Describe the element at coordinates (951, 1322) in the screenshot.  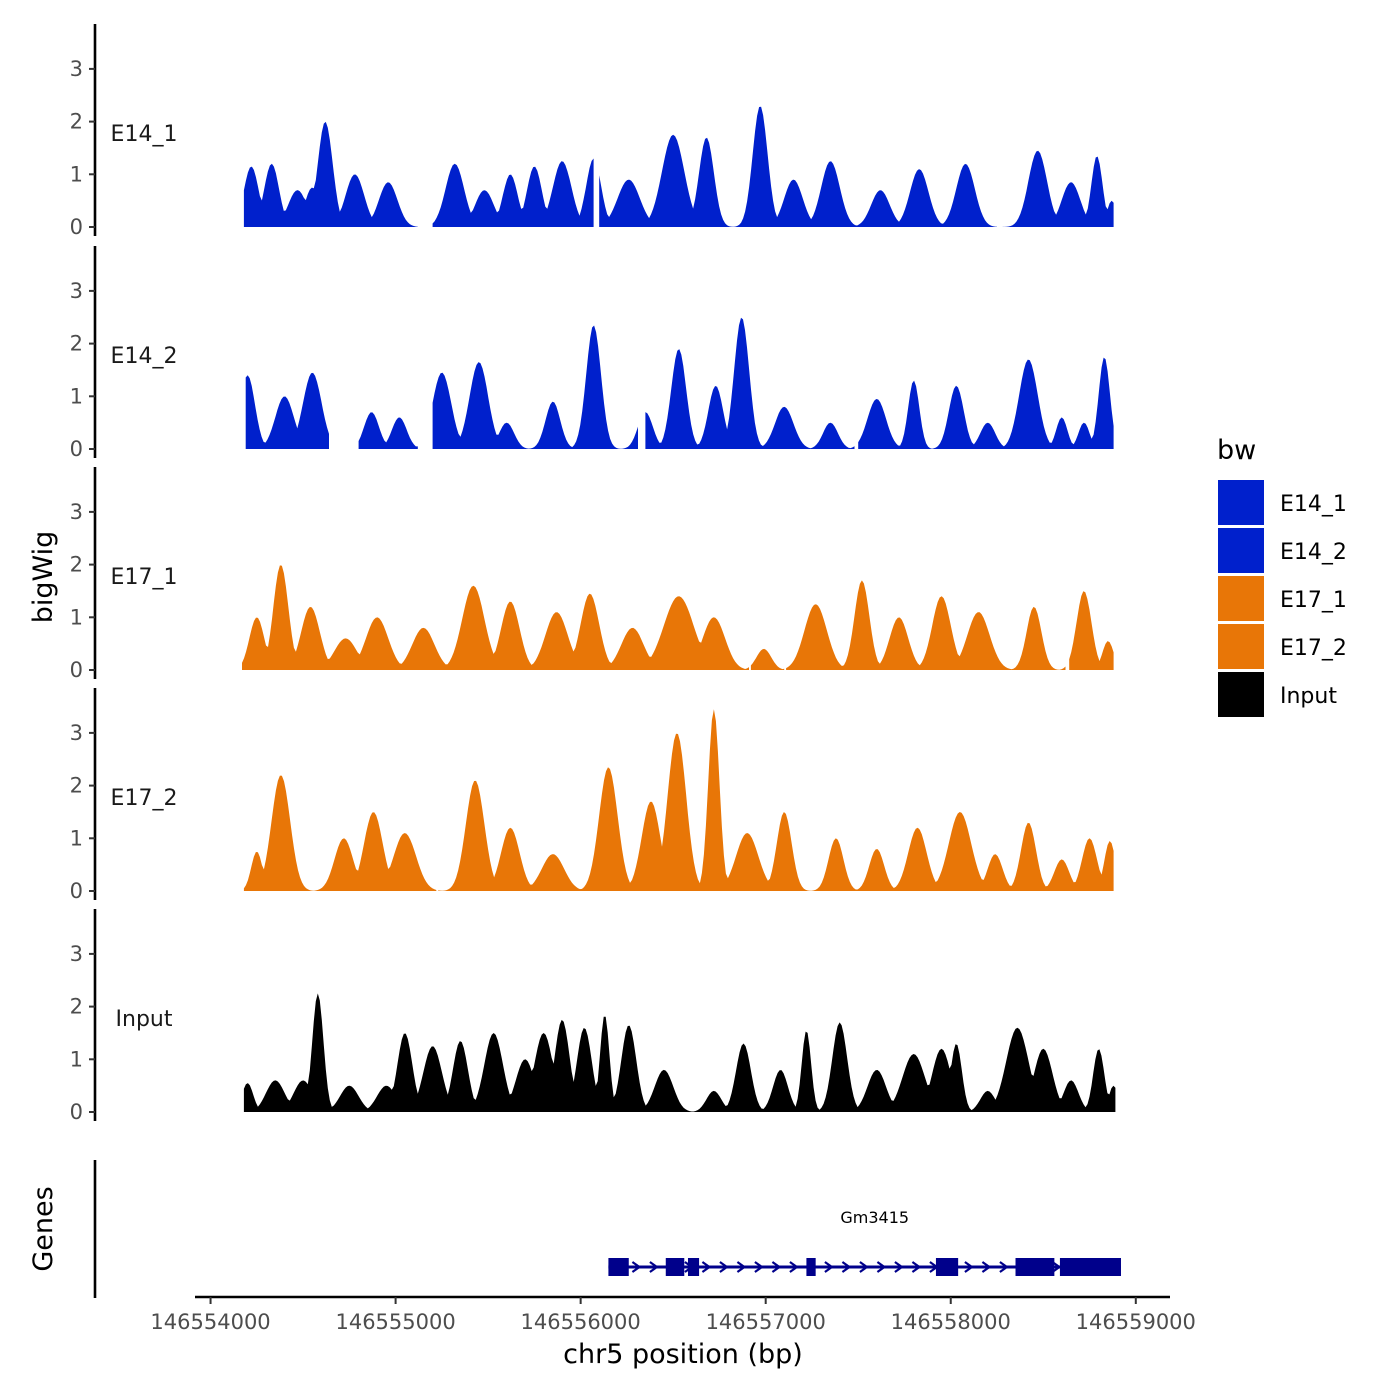
I see `x-tick-label: 146558000` at that location.